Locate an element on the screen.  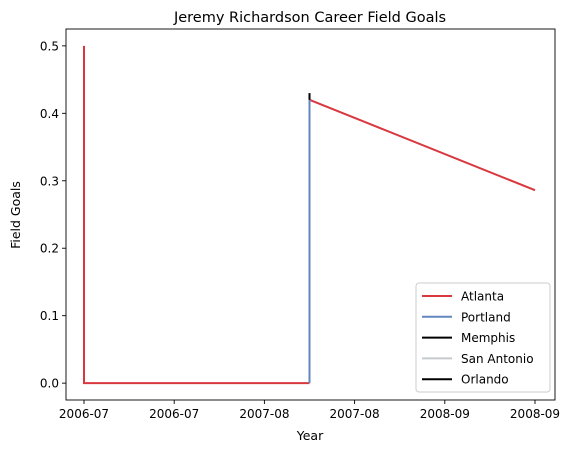
y-tick-label: 0.3 is located at coordinates (49, 181).